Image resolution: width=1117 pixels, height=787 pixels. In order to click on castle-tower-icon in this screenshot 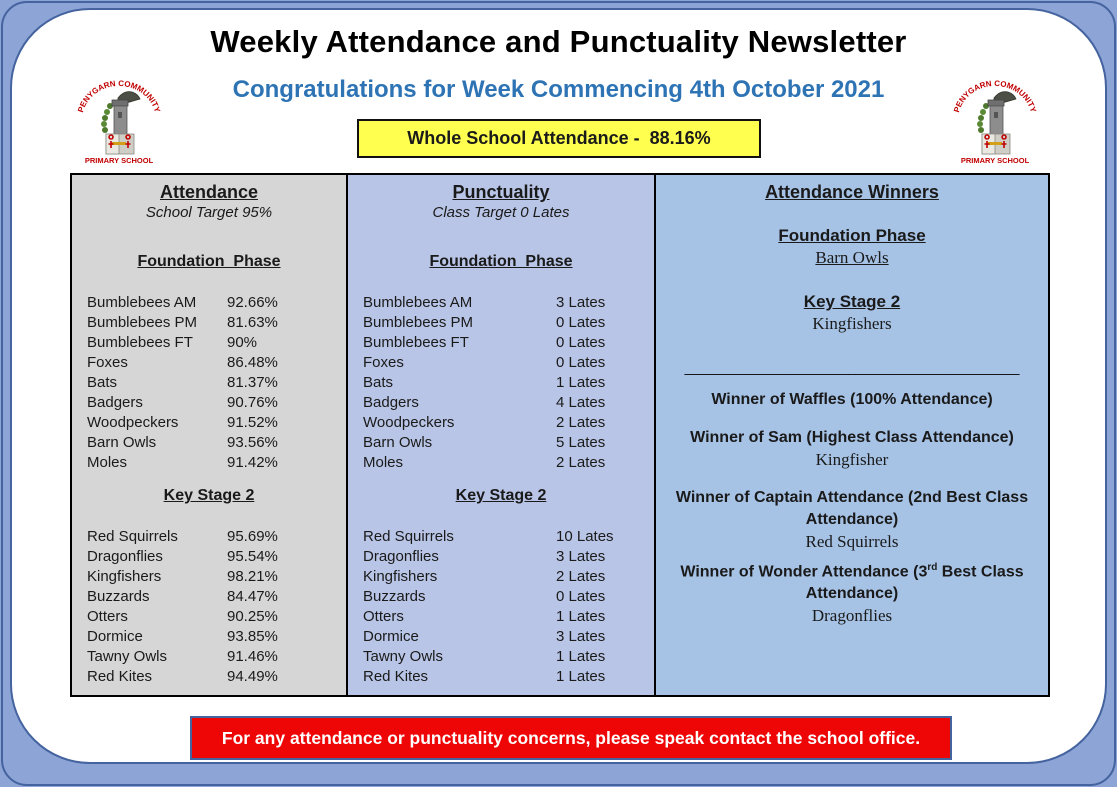, I will do `click(996, 127)`.